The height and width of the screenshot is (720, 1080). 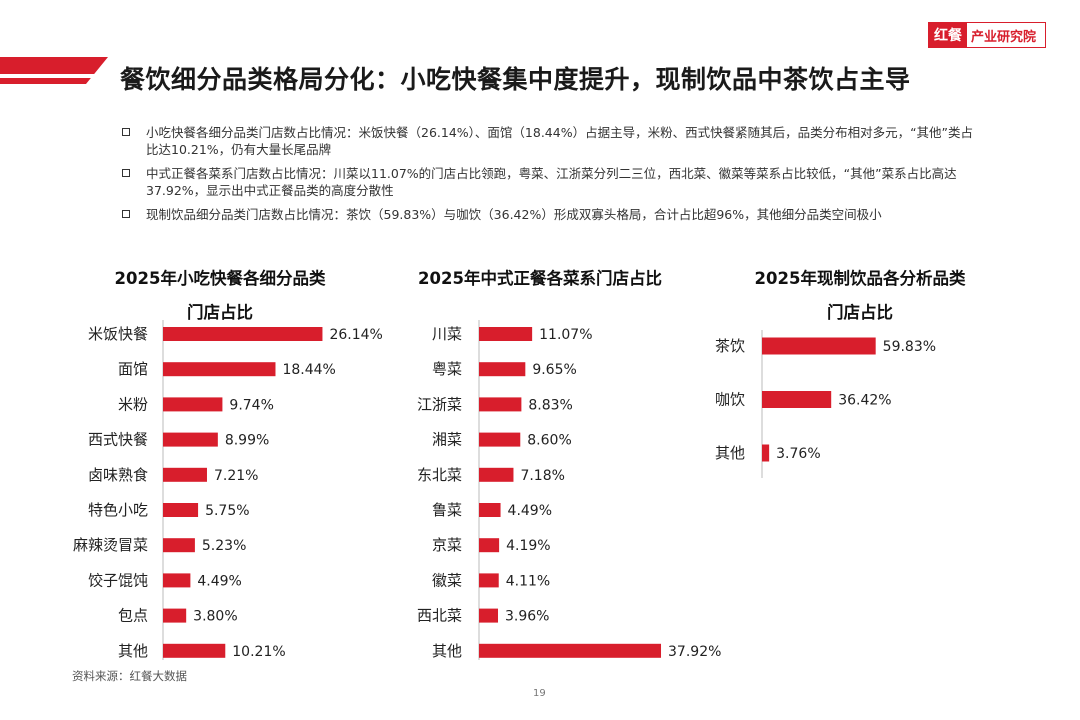 I want to click on data-label: 11.07%, so click(x=565, y=335).